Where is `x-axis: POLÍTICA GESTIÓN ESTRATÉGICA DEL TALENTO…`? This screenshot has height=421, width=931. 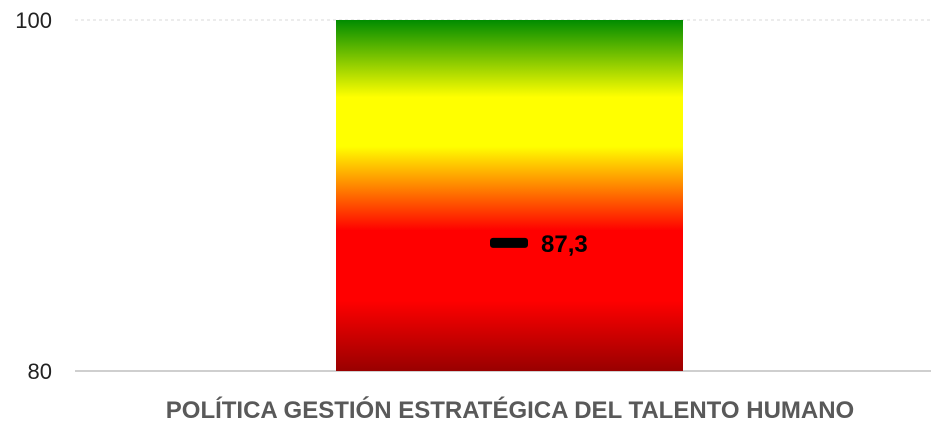 x-axis: POLÍTICA GESTIÓN ESTRATÉGICA DEL TALENTO… is located at coordinates (510, 408).